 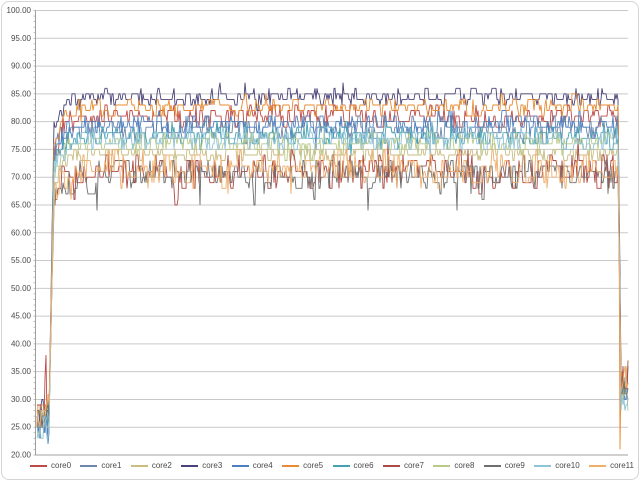 What do you see at coordinates (21, 232) in the screenshot?
I see `y-axis-label: 60.00` at bounding box center [21, 232].